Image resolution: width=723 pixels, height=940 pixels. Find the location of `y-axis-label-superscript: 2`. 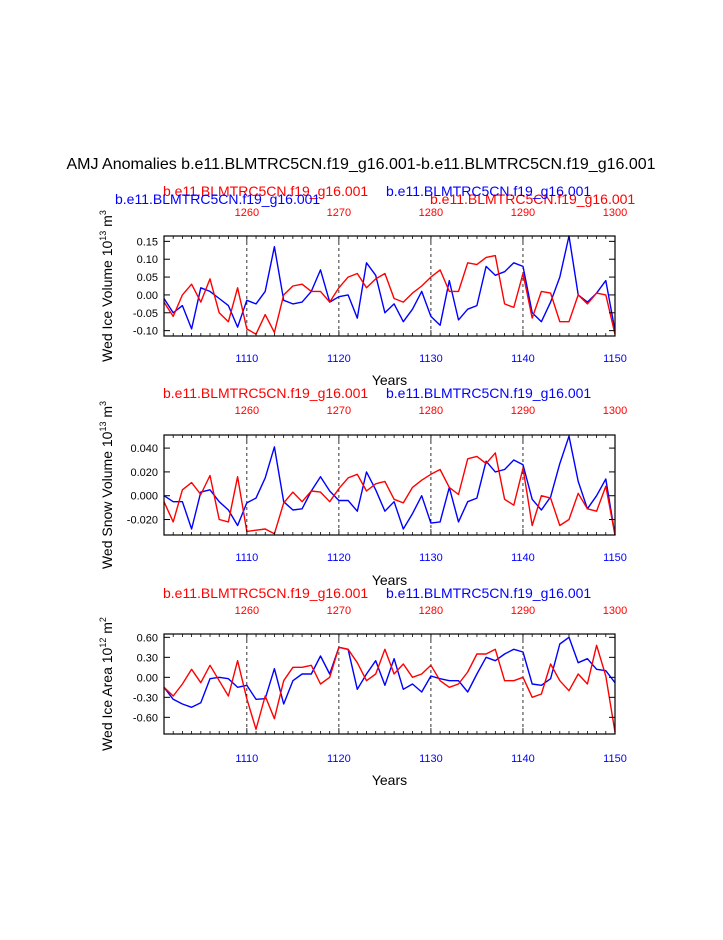

y-axis-label-superscript: 2 is located at coordinates (103, 619).